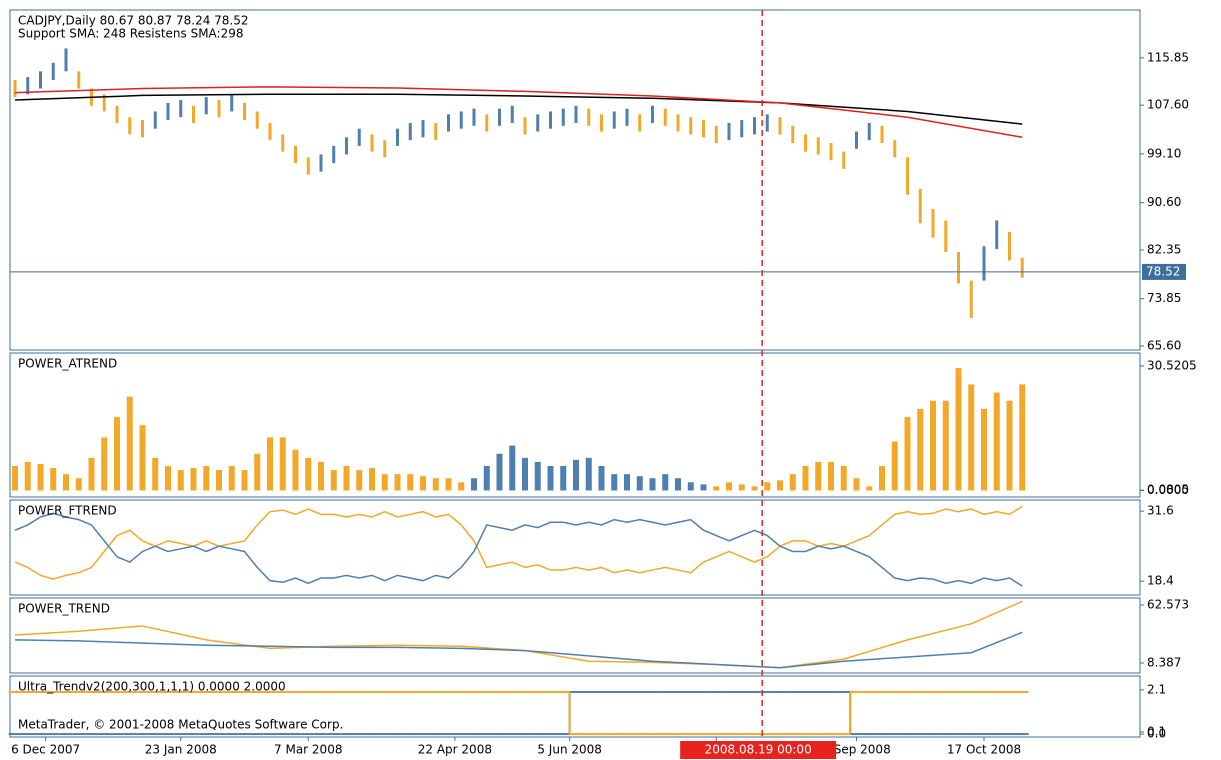 This screenshot has width=1221, height=760. I want to click on y-tick-label: 107.60, so click(1168, 105).